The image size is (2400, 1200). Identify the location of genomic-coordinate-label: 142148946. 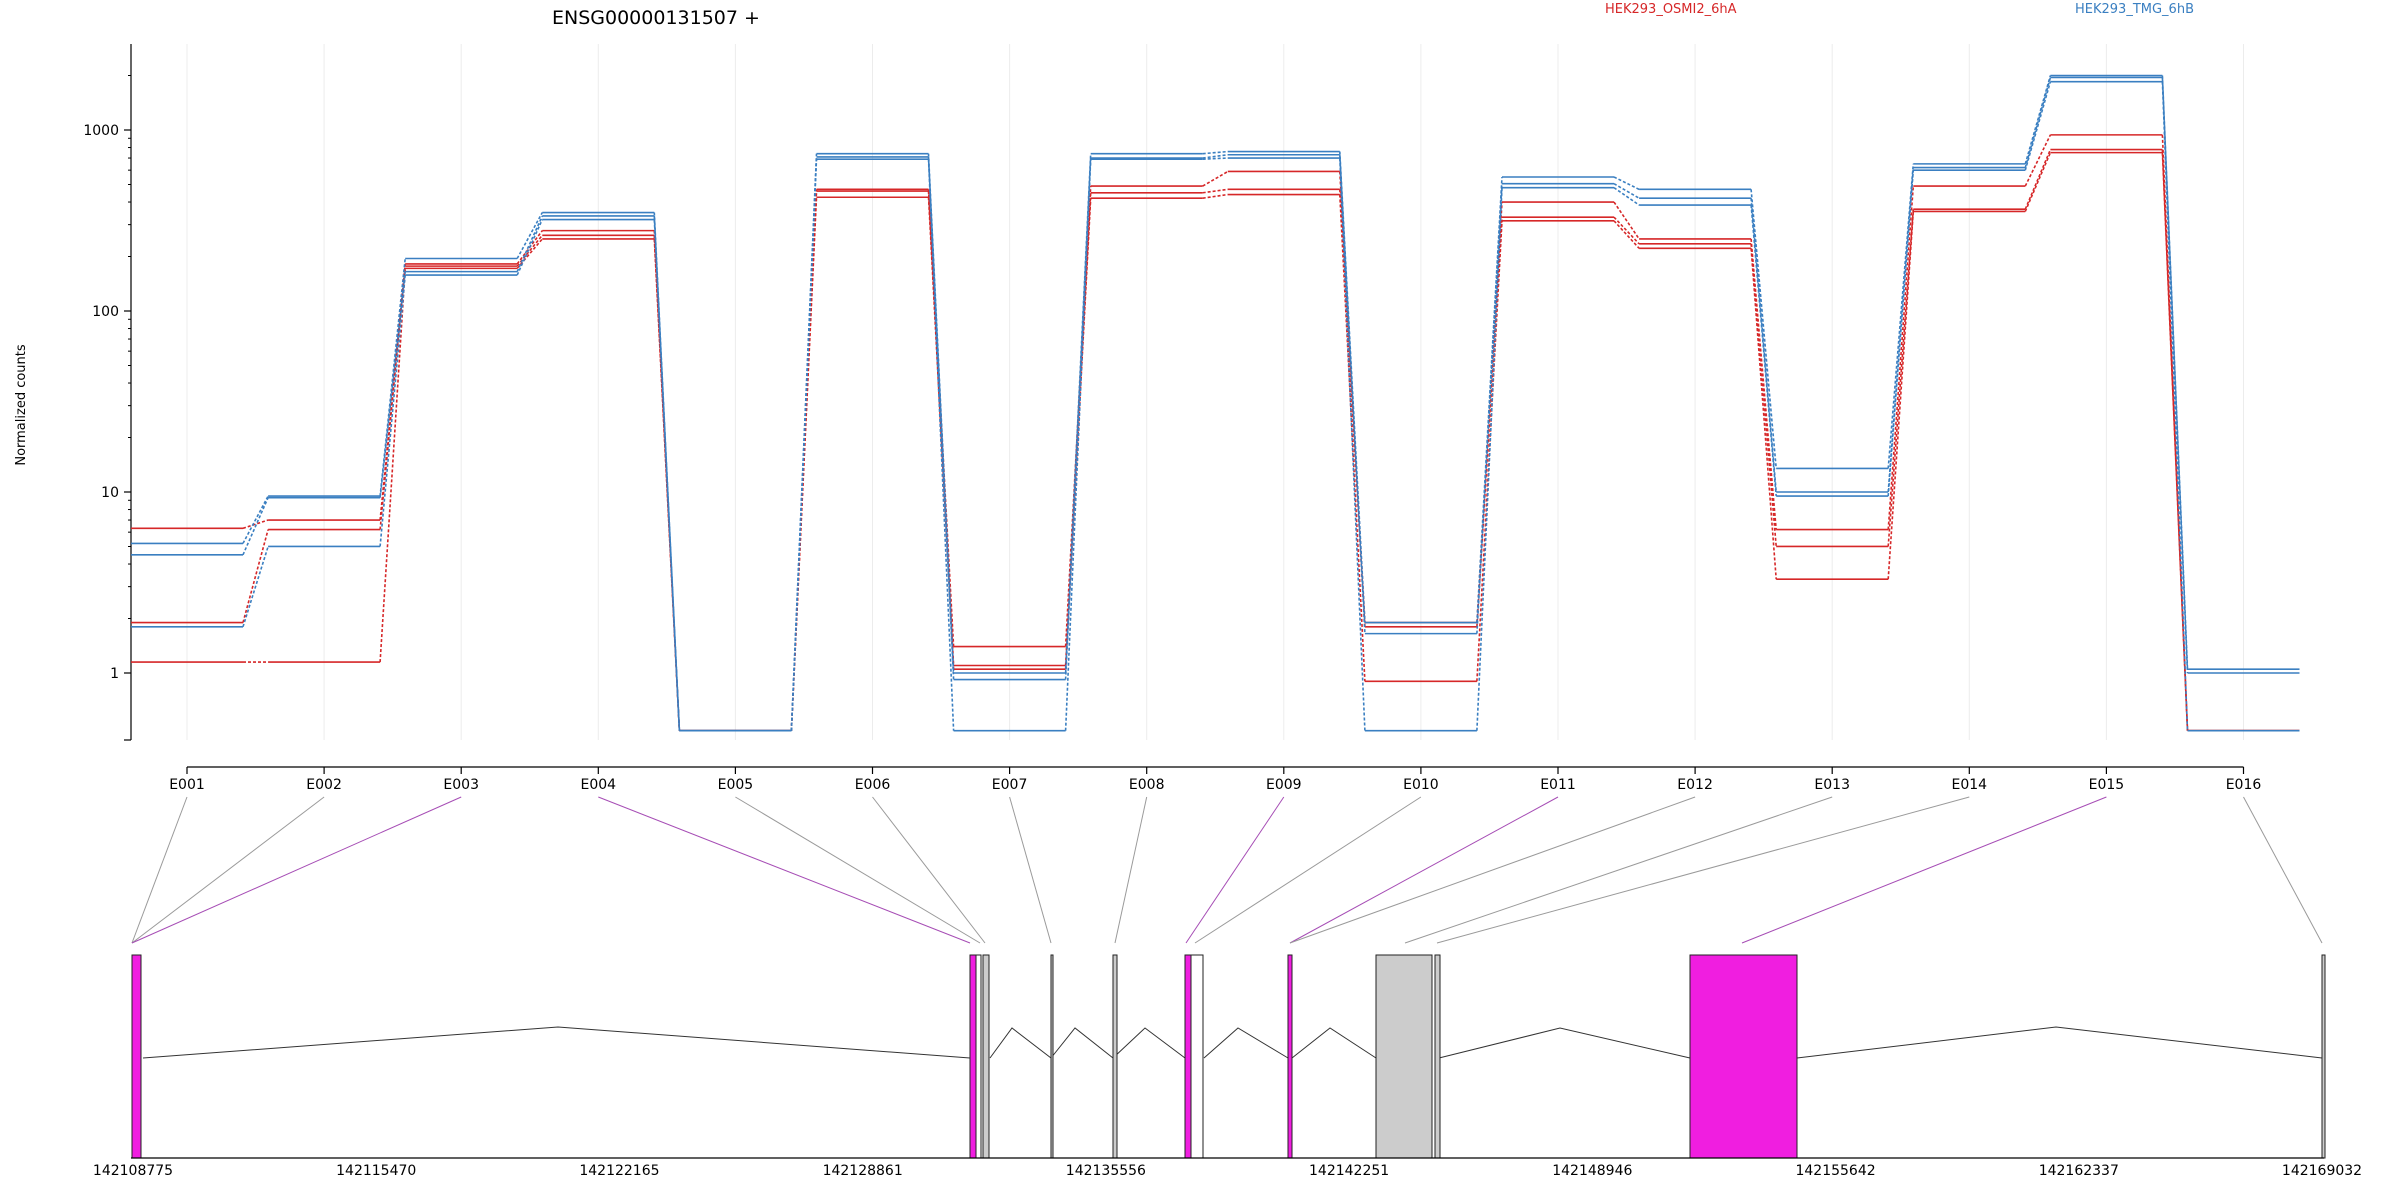
(1592, 1171).